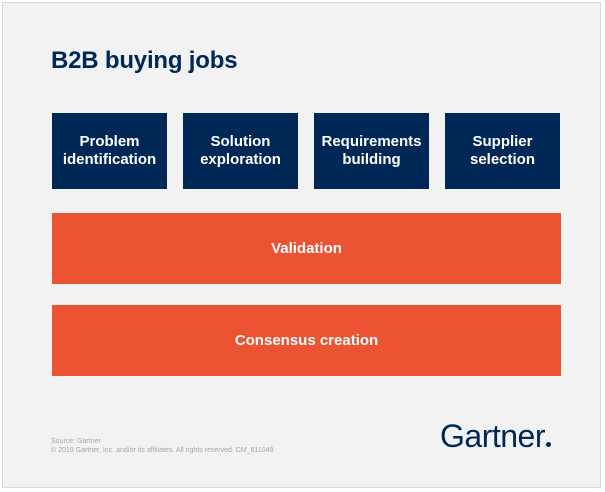 This screenshot has height=492, width=605. I want to click on logo-dot, so click(548, 444).